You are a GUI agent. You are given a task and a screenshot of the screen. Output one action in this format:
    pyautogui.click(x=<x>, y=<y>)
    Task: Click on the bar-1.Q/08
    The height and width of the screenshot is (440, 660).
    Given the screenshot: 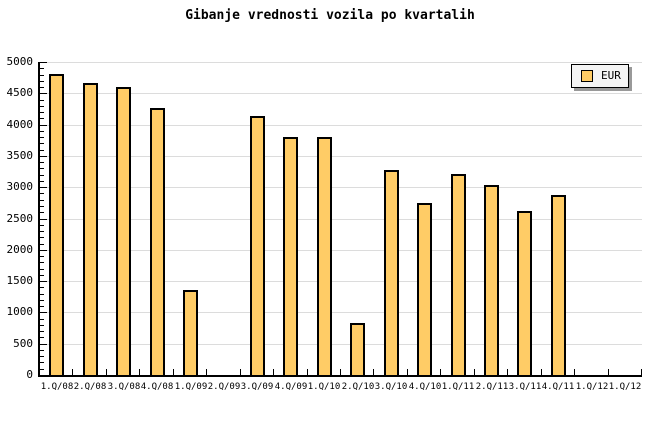 What is the action you would take?
    pyautogui.click(x=56, y=224)
    